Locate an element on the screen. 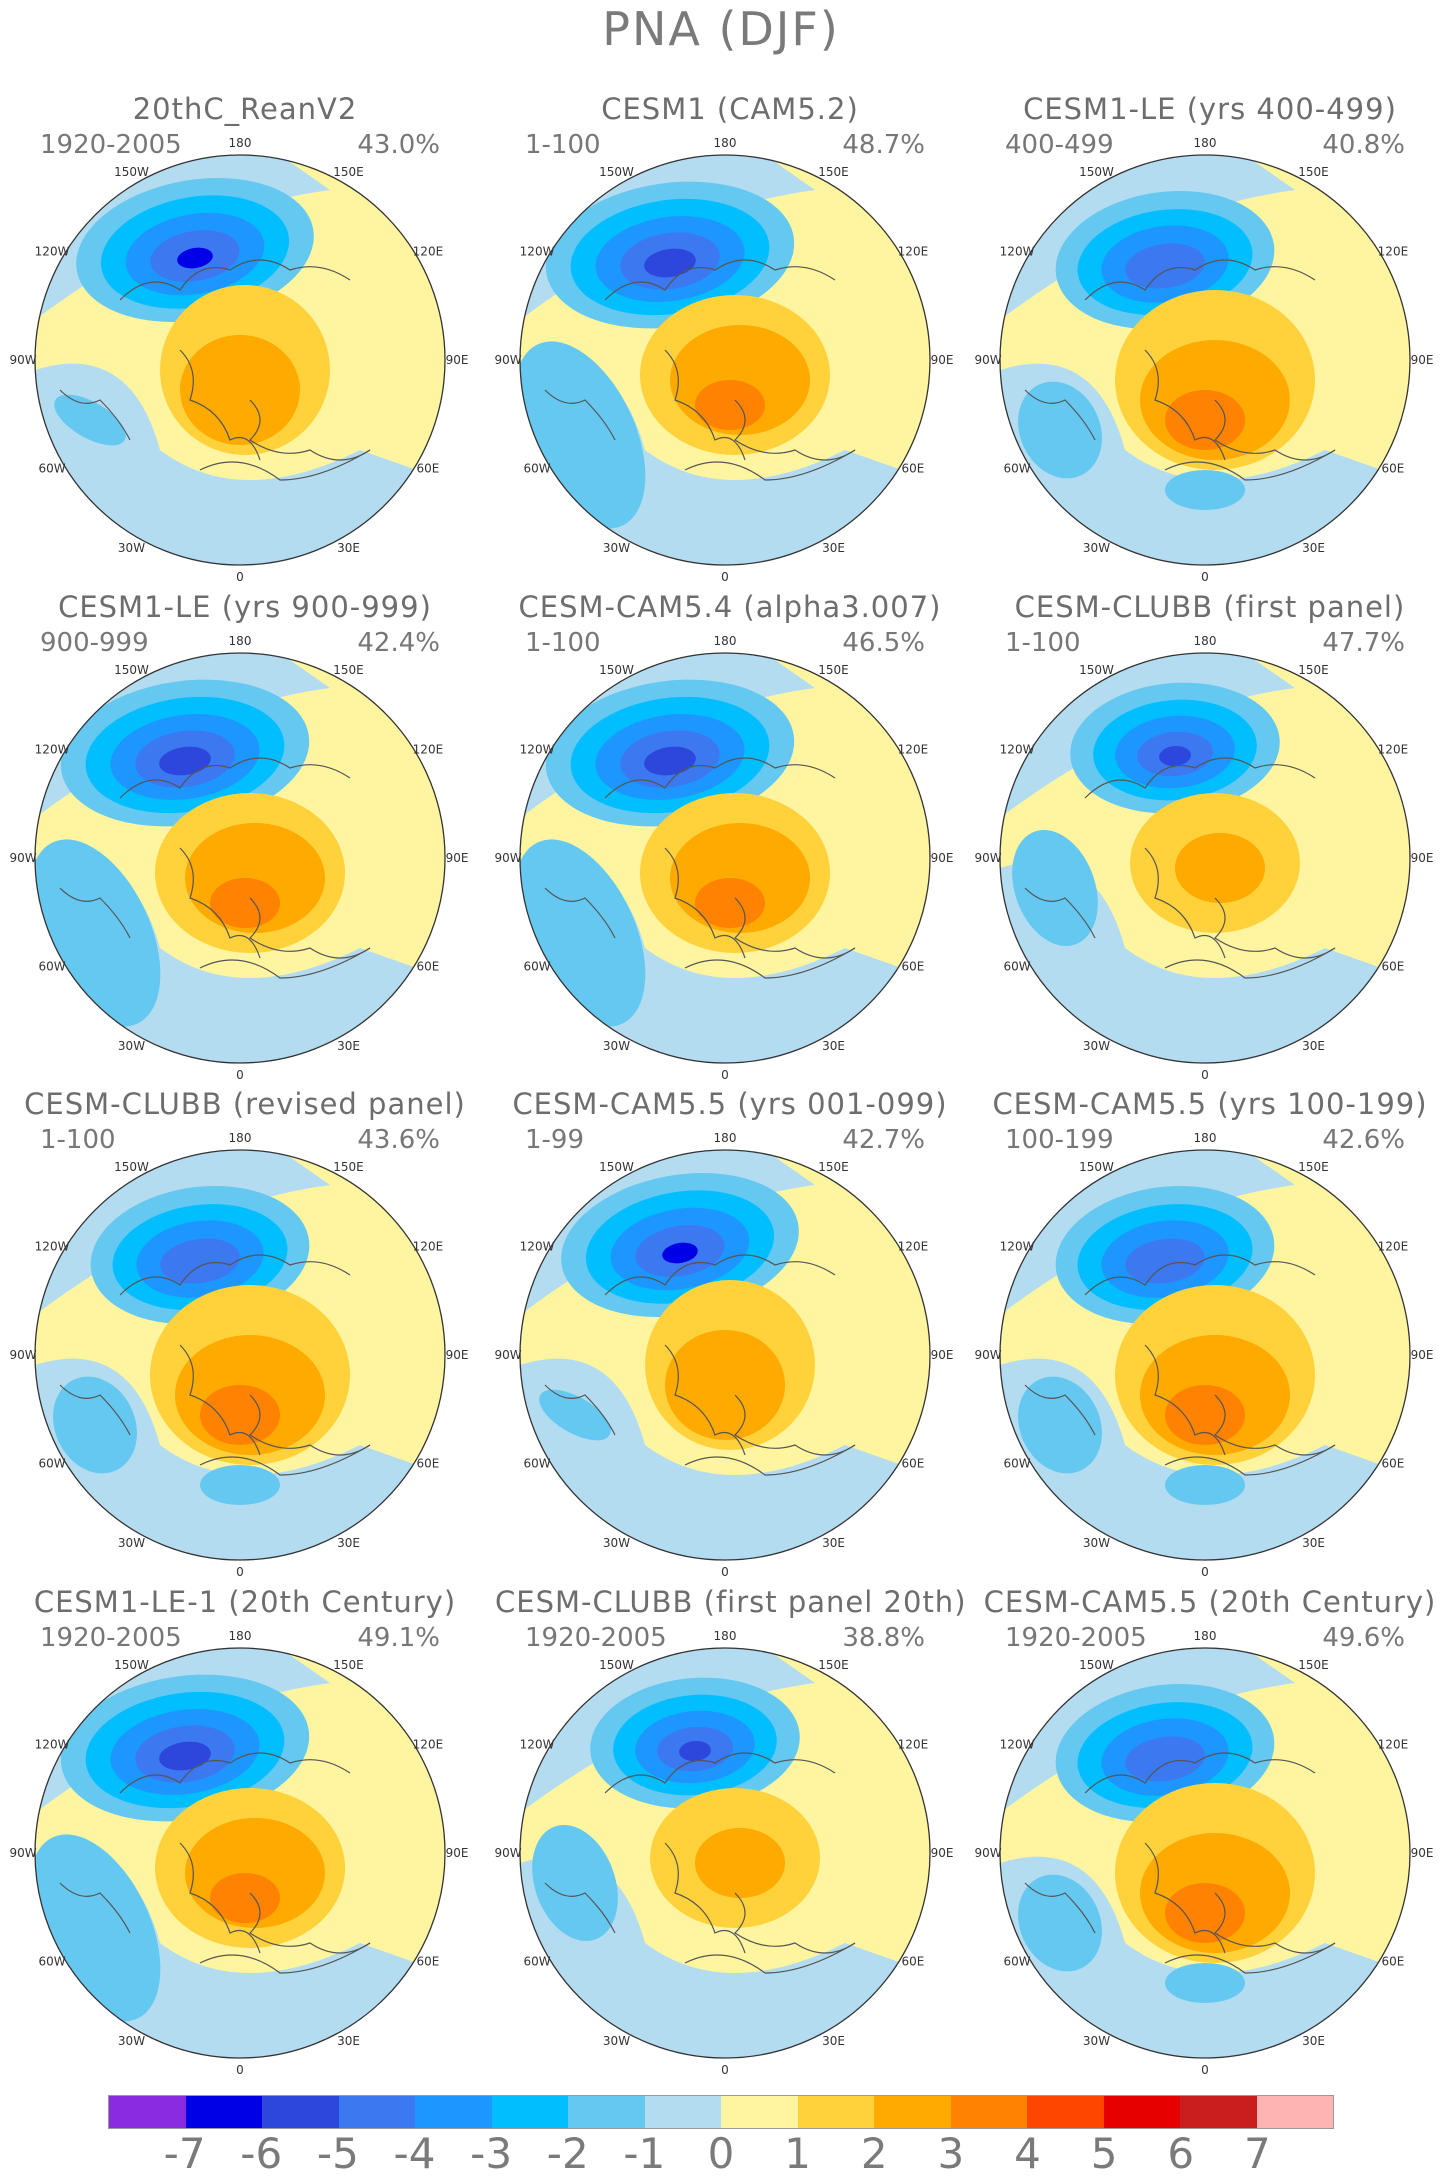 This screenshot has height=2178, width=1442. panel-years: 1920-2005 is located at coordinates (111, 1638).